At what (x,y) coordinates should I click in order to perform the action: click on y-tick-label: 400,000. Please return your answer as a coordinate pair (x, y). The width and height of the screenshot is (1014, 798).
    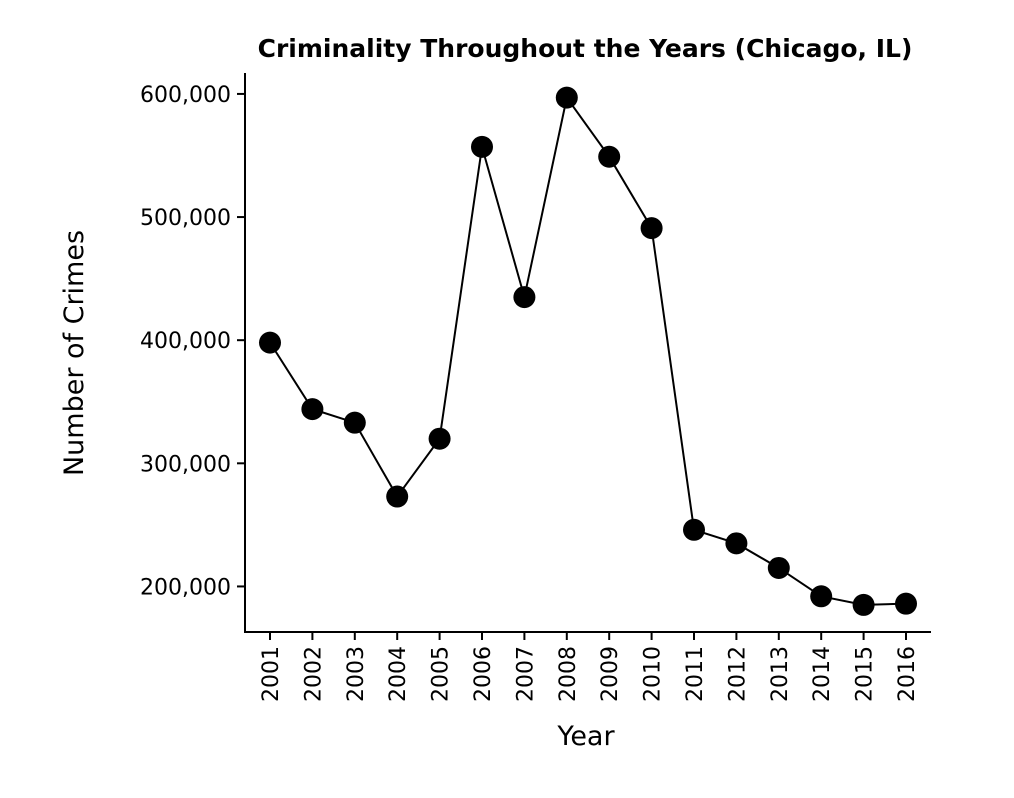
    Looking at the image, I should click on (185, 341).